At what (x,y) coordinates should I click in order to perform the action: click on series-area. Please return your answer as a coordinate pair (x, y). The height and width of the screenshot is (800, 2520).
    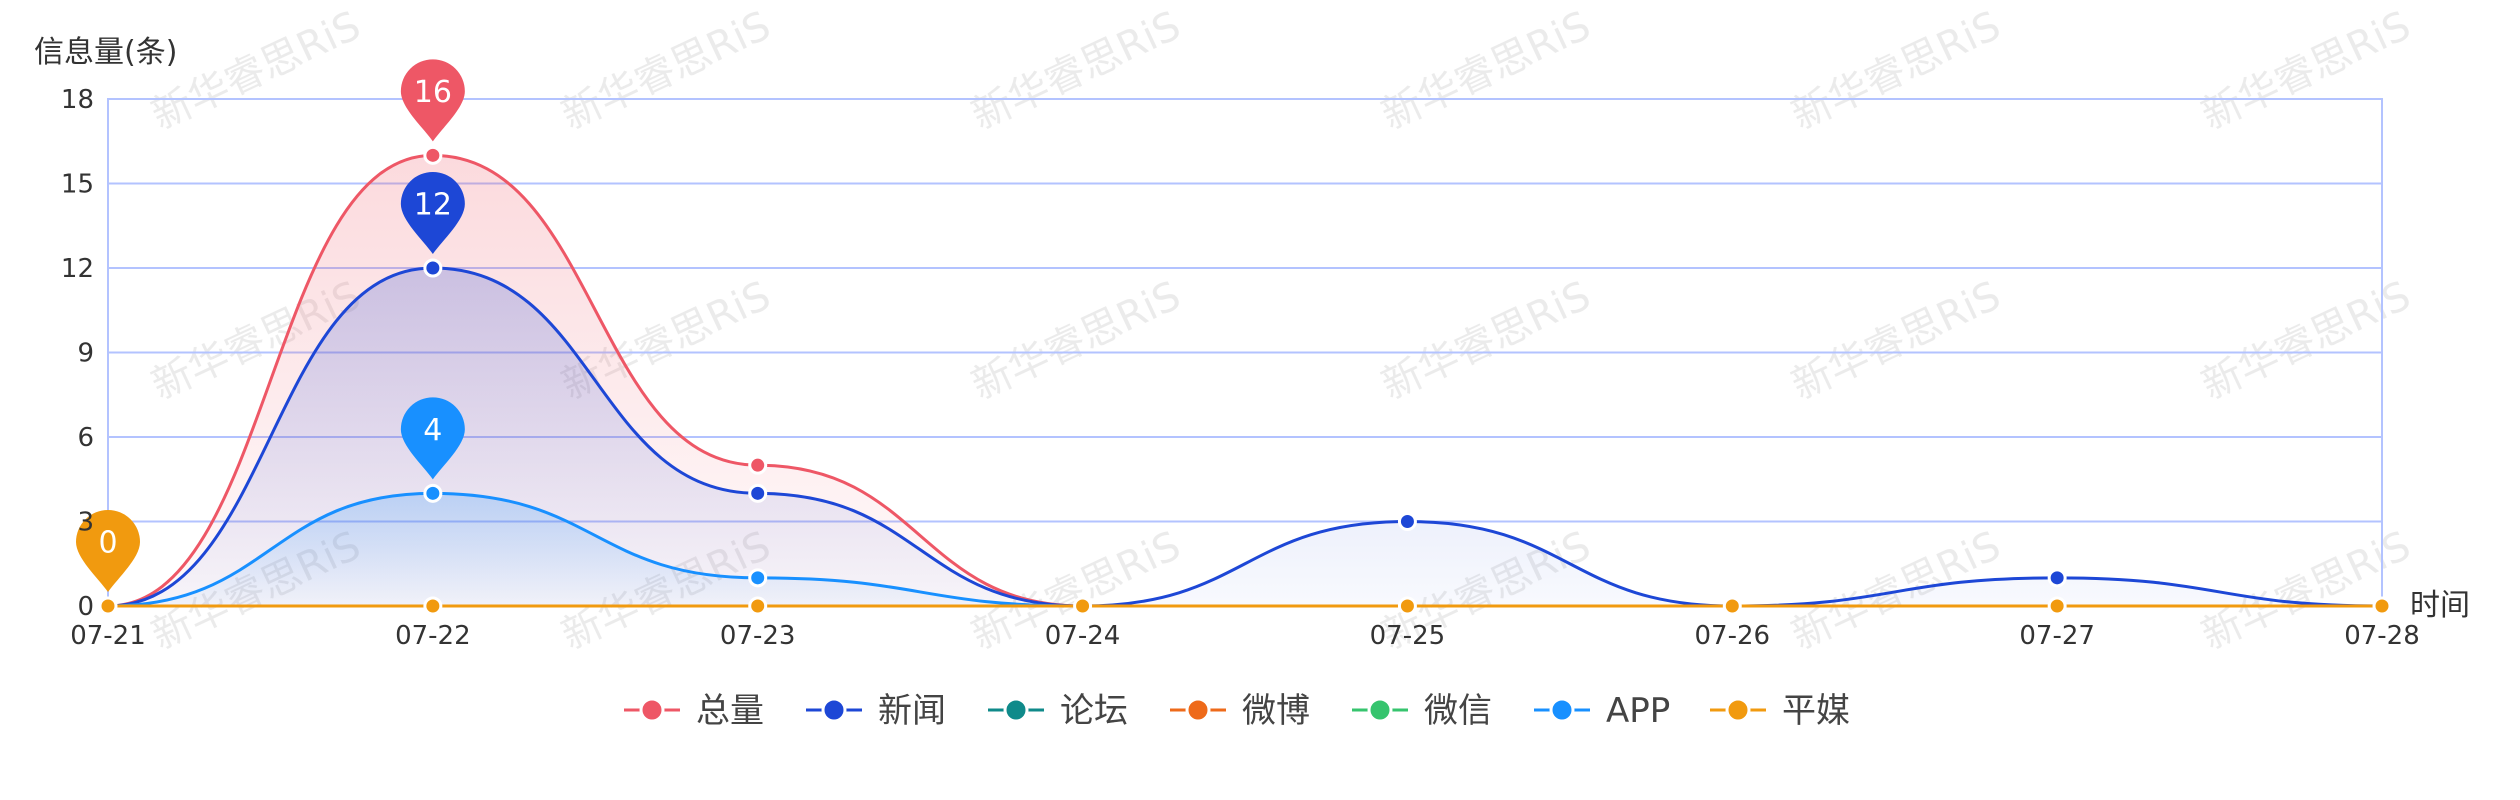
    Looking at the image, I should click on (1245, 549).